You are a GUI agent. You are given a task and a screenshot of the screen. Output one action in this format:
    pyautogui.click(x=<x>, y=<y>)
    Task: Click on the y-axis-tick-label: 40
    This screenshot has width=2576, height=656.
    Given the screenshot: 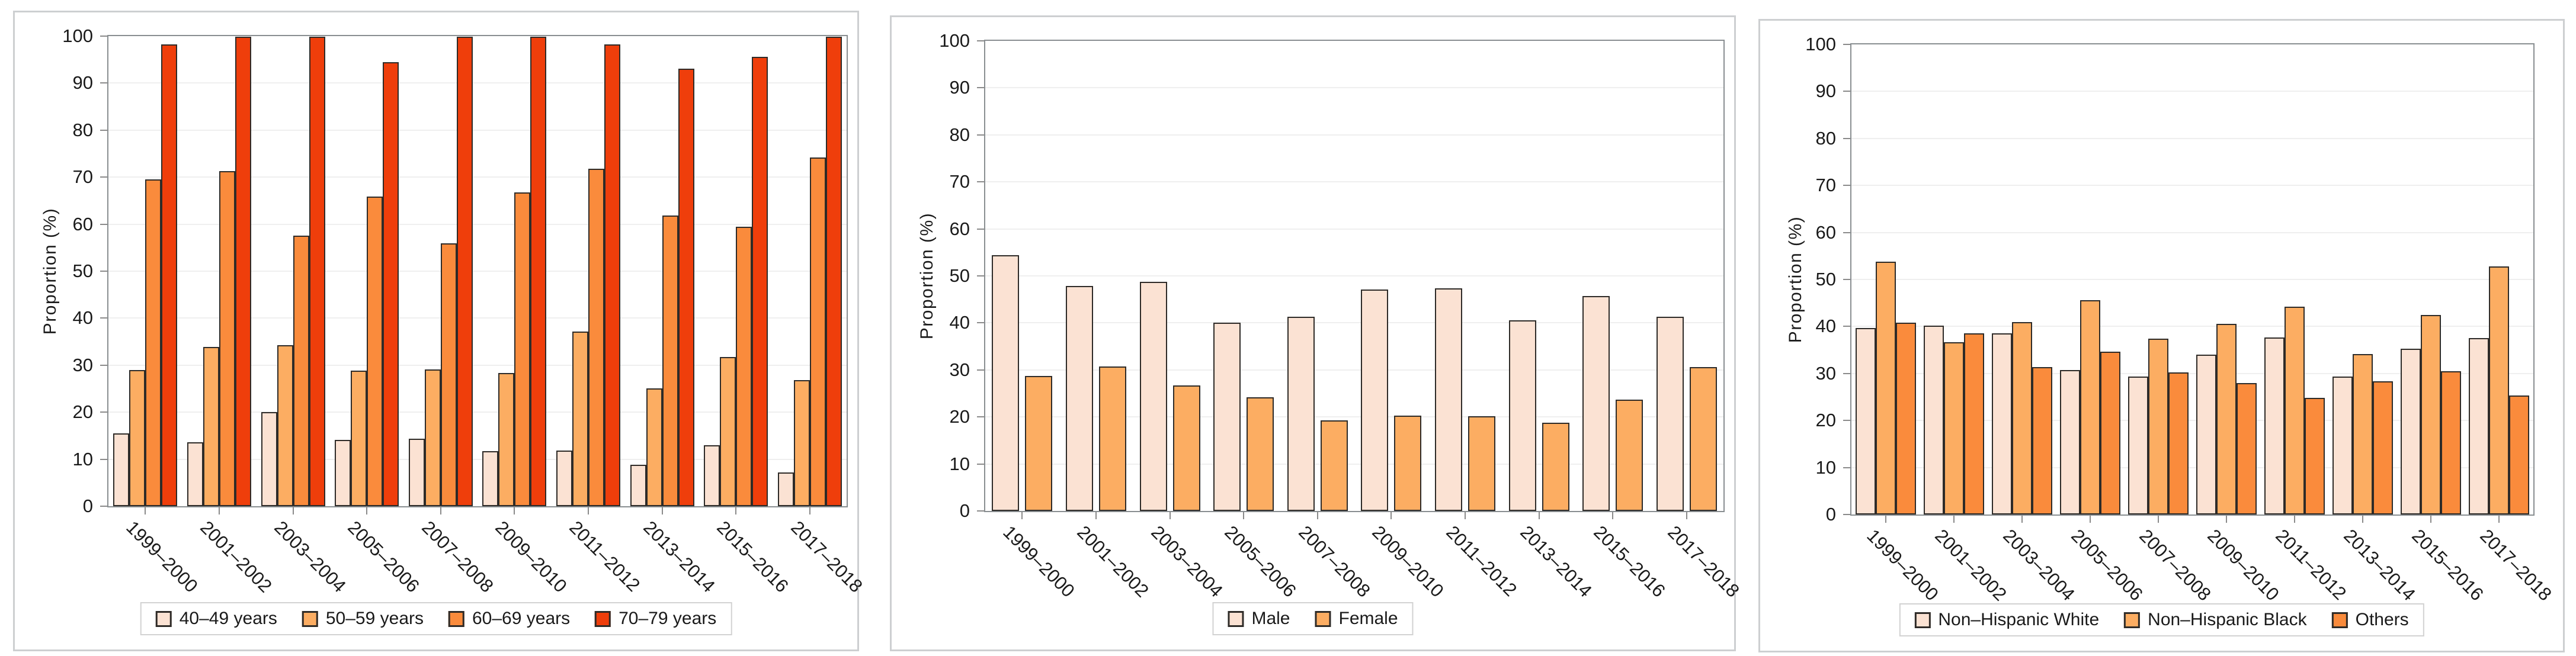 What is the action you would take?
    pyautogui.click(x=959, y=322)
    